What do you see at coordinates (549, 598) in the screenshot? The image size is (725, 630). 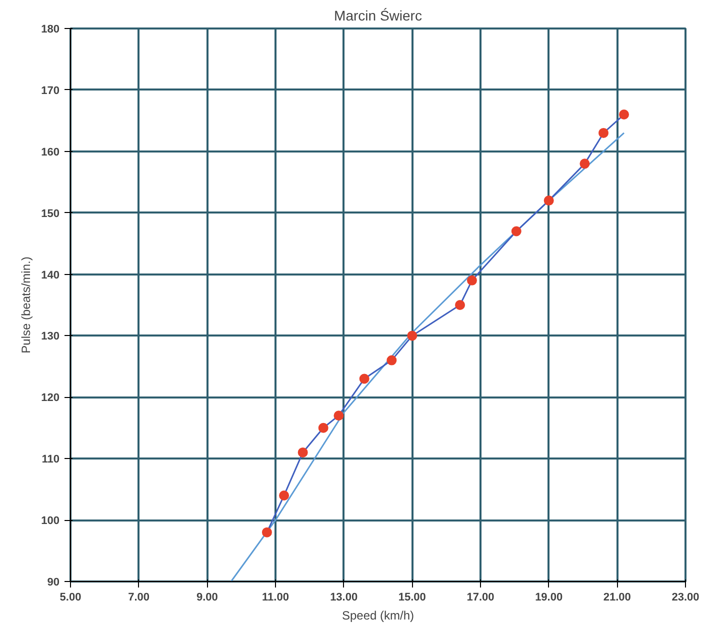 I see `x-tick-label: 19.00` at bounding box center [549, 598].